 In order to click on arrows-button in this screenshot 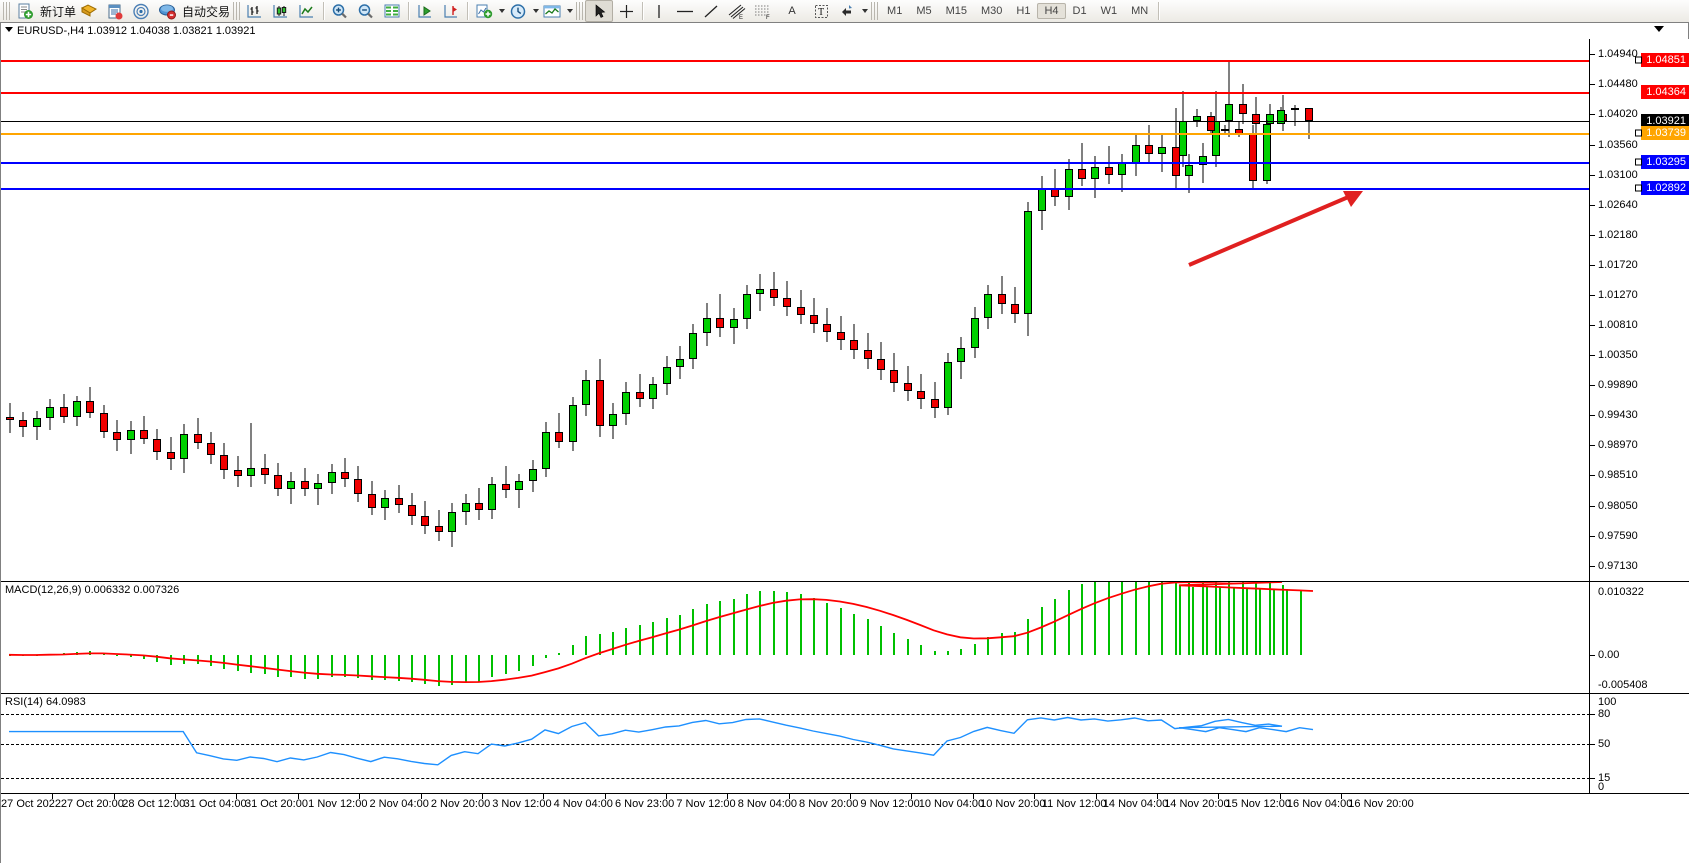, I will do `click(847, 11)`.